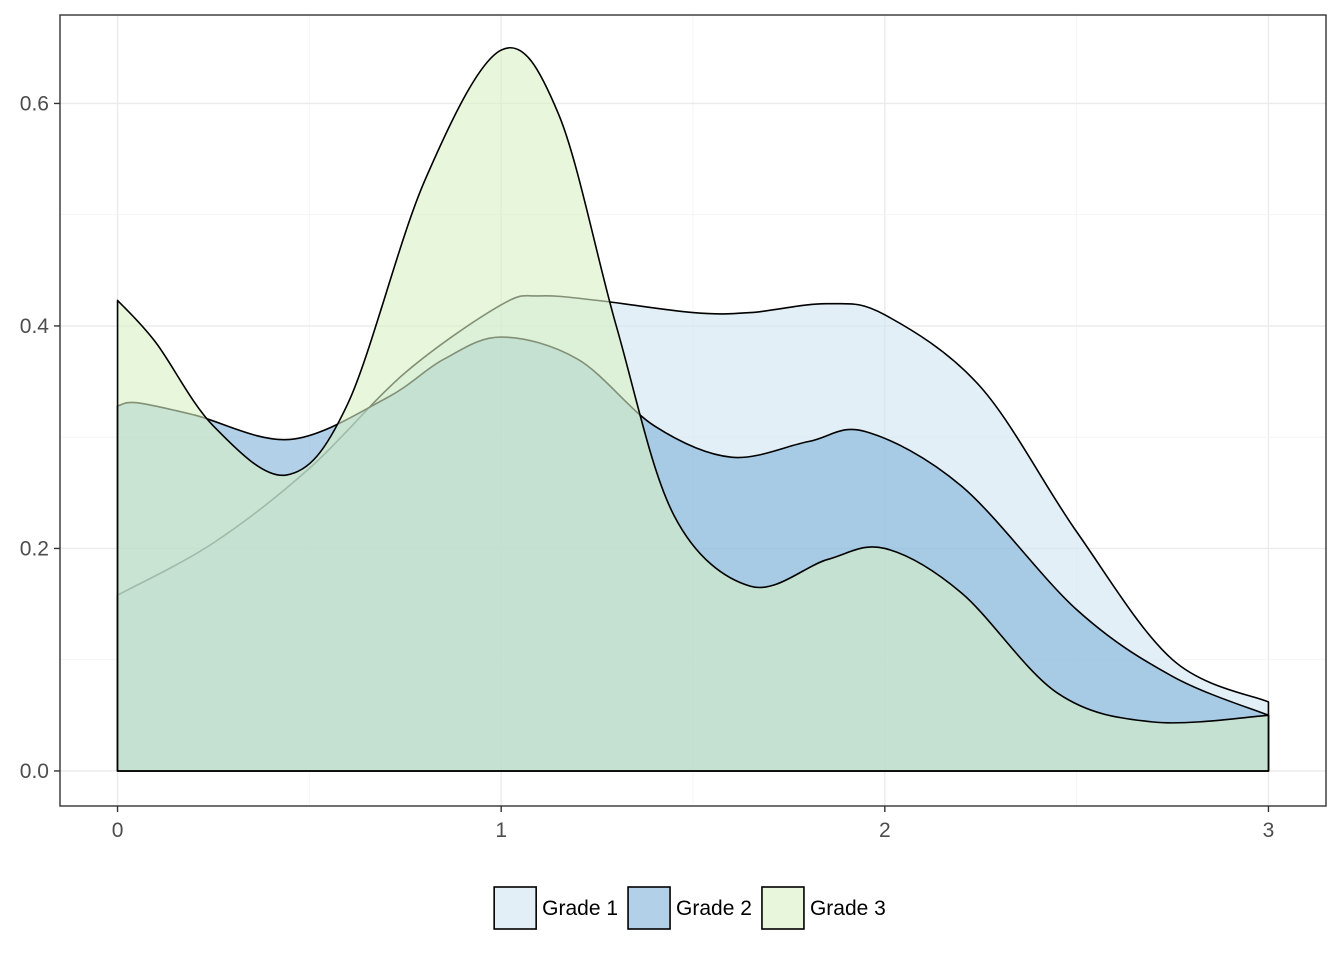 This screenshot has height=965, width=1344. What do you see at coordinates (848, 908) in the screenshot?
I see `legend-label-grade-3: Grade 3` at bounding box center [848, 908].